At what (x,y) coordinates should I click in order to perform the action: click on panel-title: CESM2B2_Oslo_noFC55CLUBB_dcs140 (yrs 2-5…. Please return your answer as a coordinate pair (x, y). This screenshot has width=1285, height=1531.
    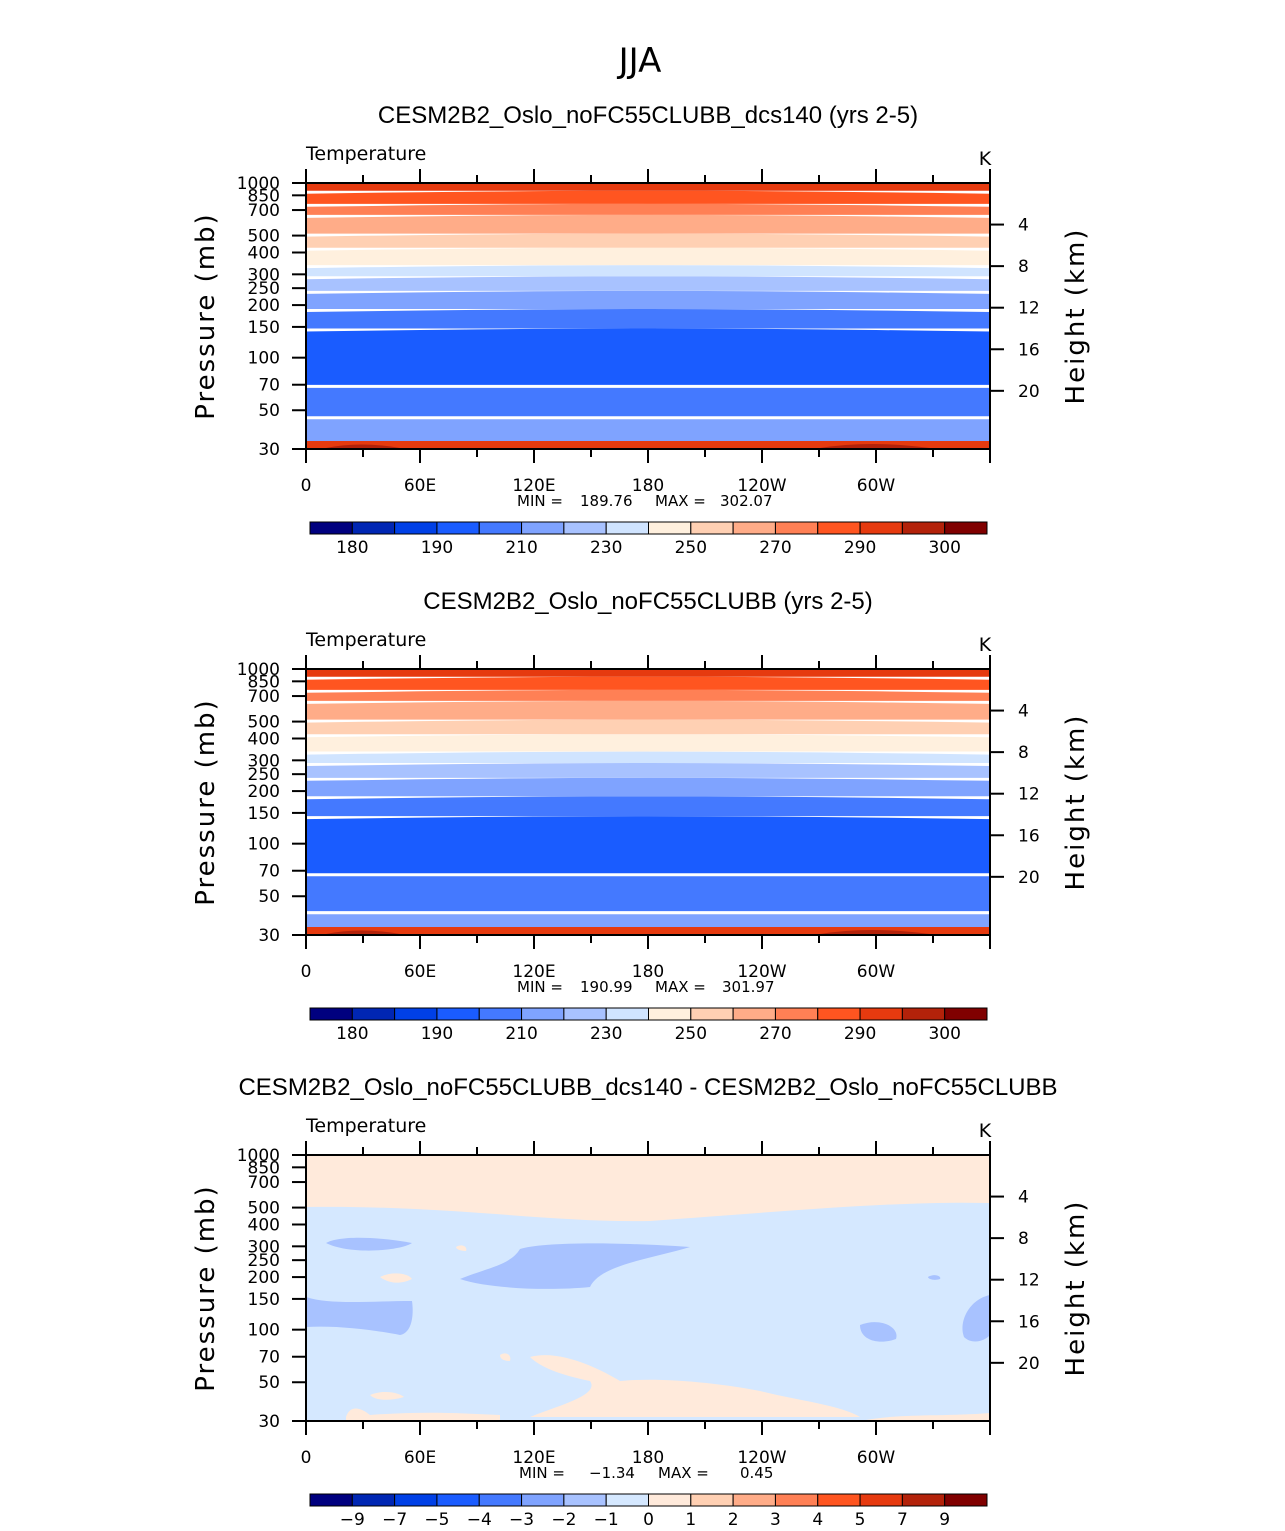
    Looking at the image, I should click on (648, 115).